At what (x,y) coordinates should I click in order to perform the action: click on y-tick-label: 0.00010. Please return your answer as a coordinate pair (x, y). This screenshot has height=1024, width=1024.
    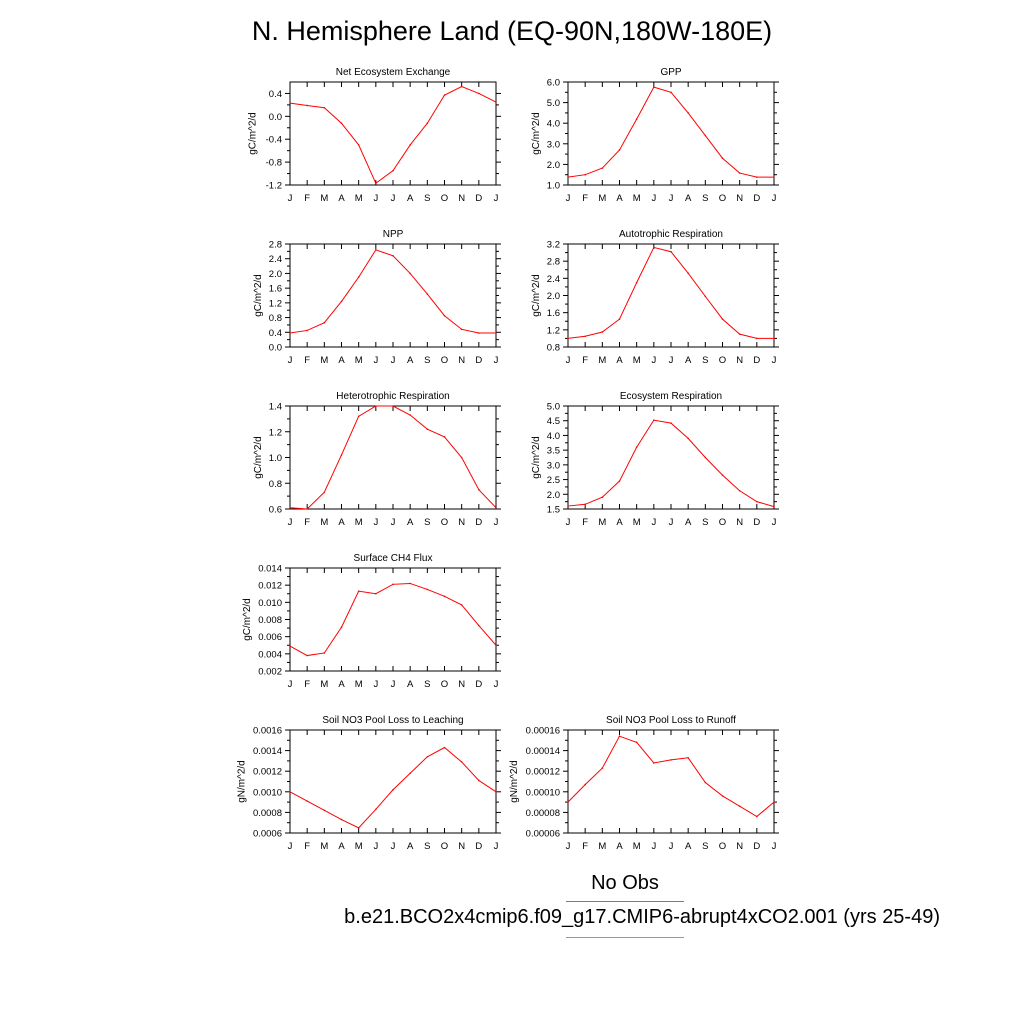
    Looking at the image, I should click on (543, 792).